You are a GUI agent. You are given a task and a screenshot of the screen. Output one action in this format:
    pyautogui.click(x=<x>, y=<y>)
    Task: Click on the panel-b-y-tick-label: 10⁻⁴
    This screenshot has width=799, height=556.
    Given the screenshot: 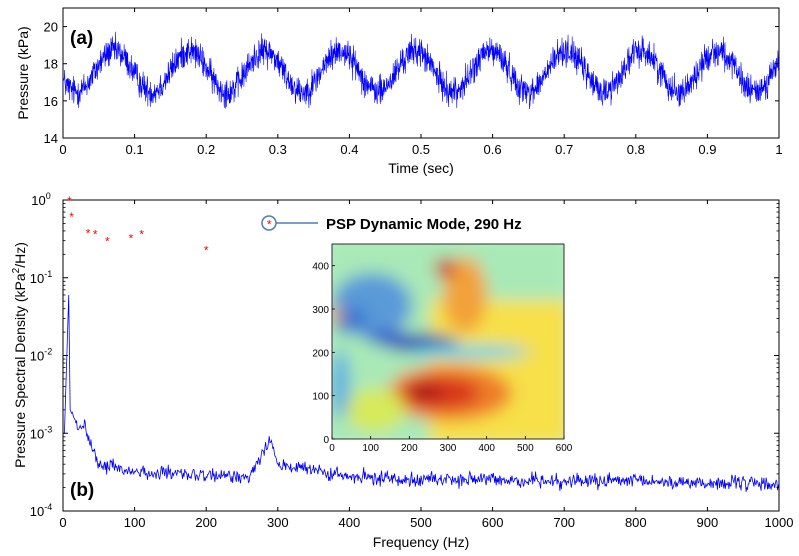 What is the action you would take?
    pyautogui.click(x=41, y=510)
    